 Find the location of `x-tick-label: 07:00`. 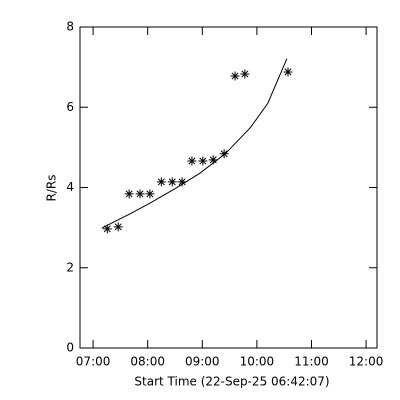

x-tick-label: 07:00 is located at coordinates (93, 362).